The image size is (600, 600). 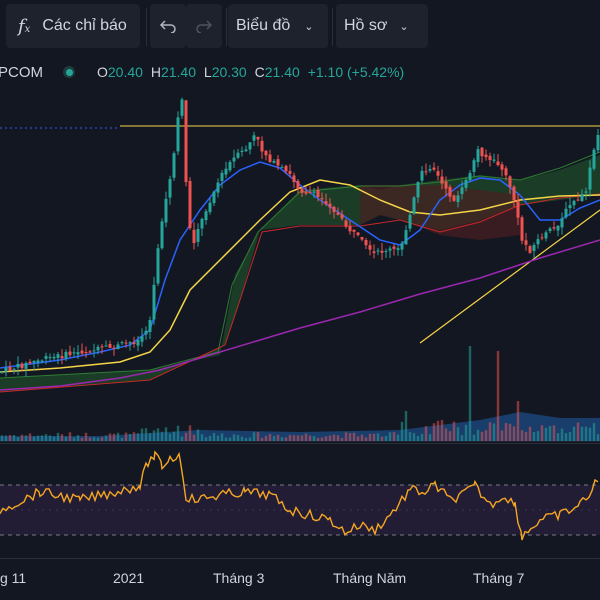 I want to click on chart-menu-button: Biểu đồ ⌄, so click(x=278, y=26).